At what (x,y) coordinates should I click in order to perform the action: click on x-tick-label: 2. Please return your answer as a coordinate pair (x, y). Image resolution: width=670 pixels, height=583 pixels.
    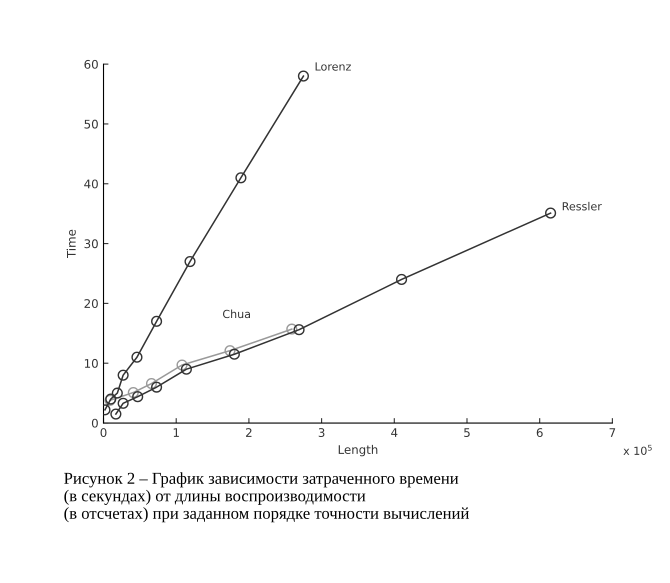
    Looking at the image, I should click on (249, 432).